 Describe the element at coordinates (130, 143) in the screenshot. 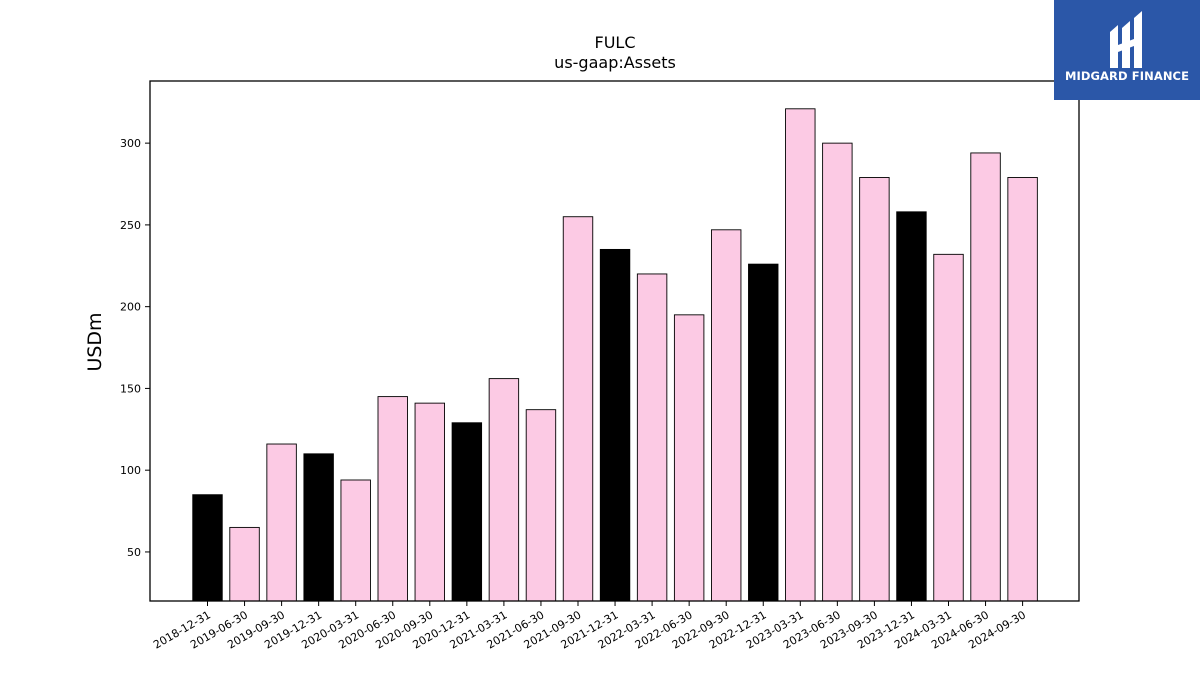

I see `y-tick-label: 300` at that location.